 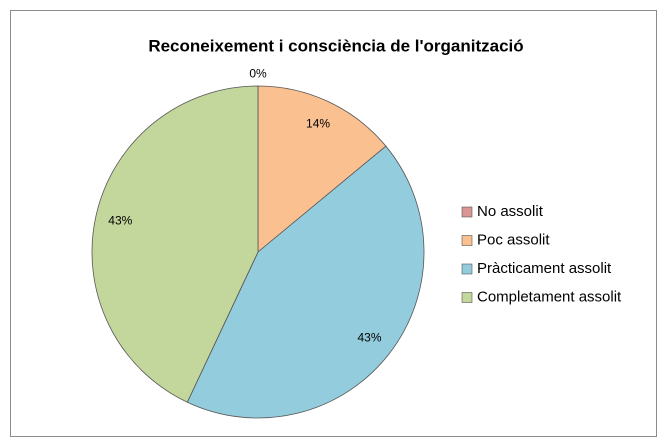 I want to click on legend-label: Completament assolit, so click(x=549, y=296).